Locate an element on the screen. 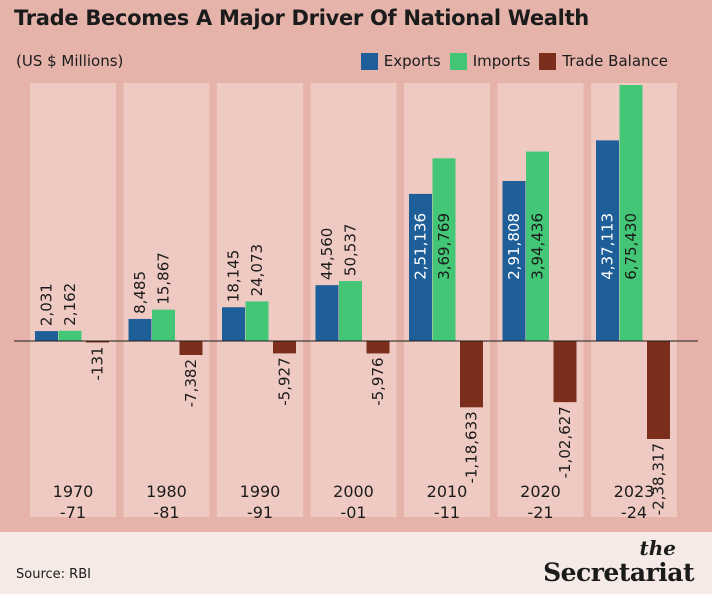  brand-logo-the: the is located at coordinates (657, 548).